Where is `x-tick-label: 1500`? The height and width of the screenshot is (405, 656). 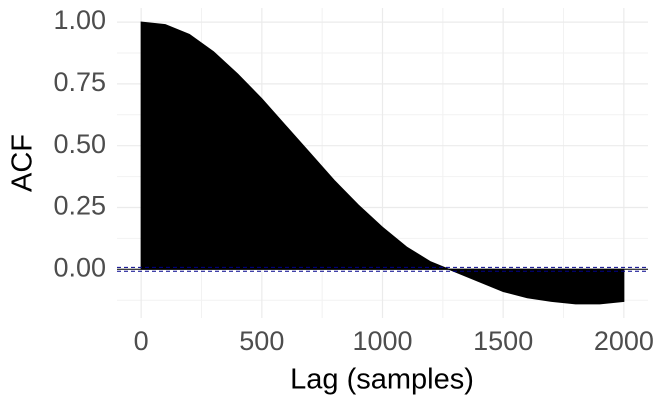 x-tick-label: 1500 is located at coordinates (503, 341).